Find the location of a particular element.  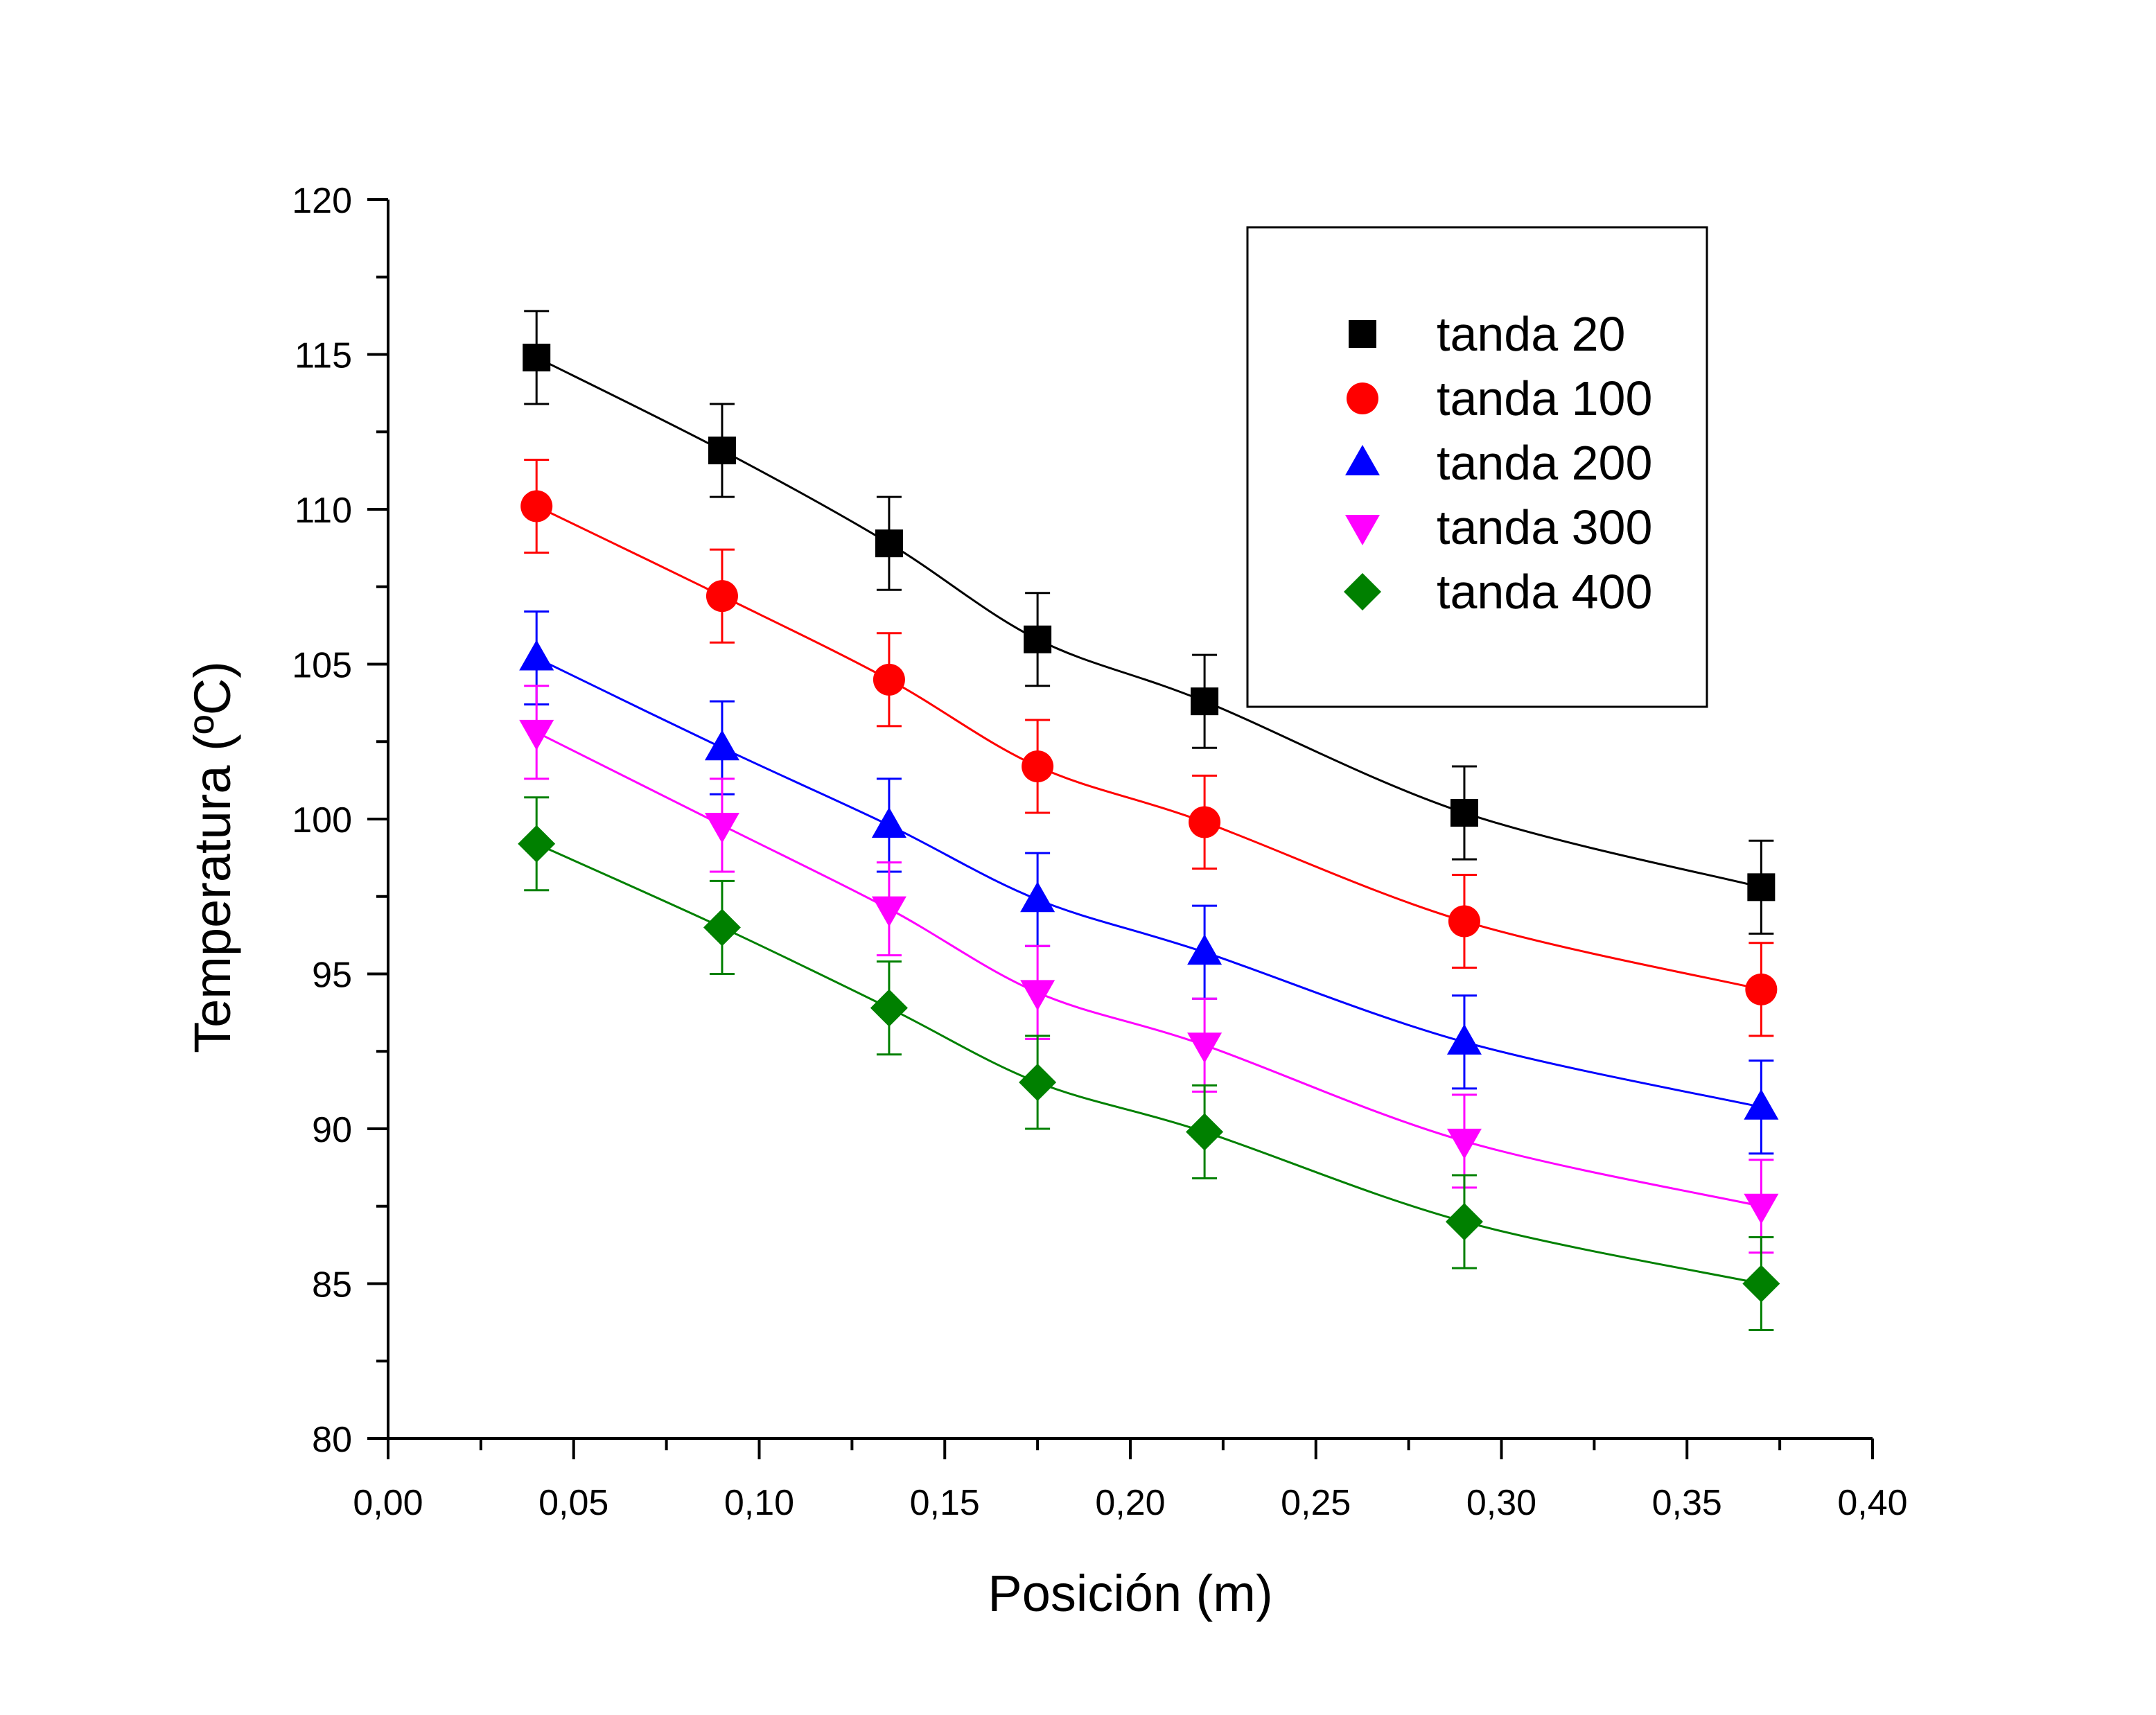

legend-box is located at coordinates (1477, 467).